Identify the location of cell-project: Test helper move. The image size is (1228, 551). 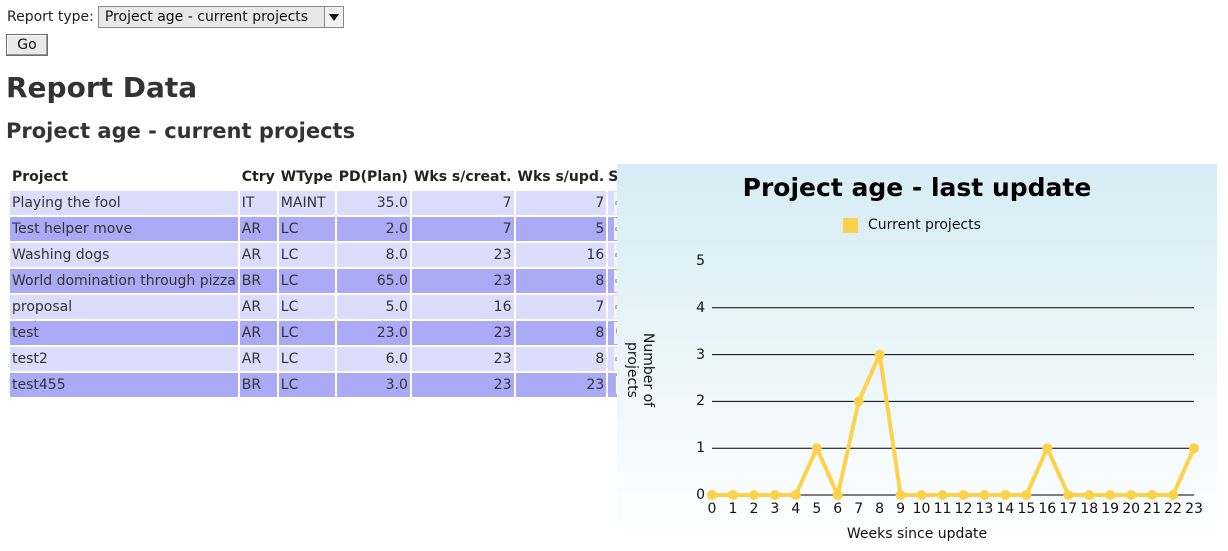
(124, 229).